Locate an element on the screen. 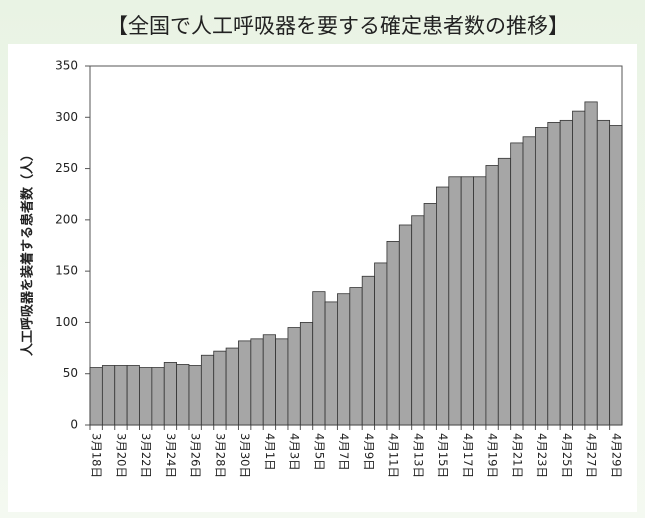  x-tick-label: 3月24日 is located at coordinates (171, 455).